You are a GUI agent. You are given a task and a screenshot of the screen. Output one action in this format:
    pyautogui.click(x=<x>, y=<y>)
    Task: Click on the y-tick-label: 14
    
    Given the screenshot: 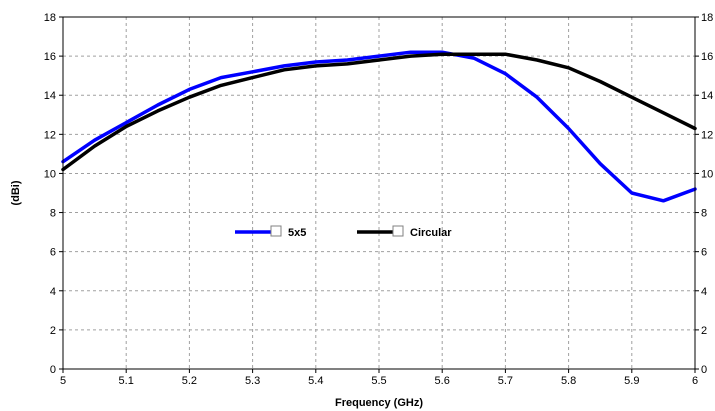 What is the action you would take?
    pyautogui.click(x=50, y=96)
    